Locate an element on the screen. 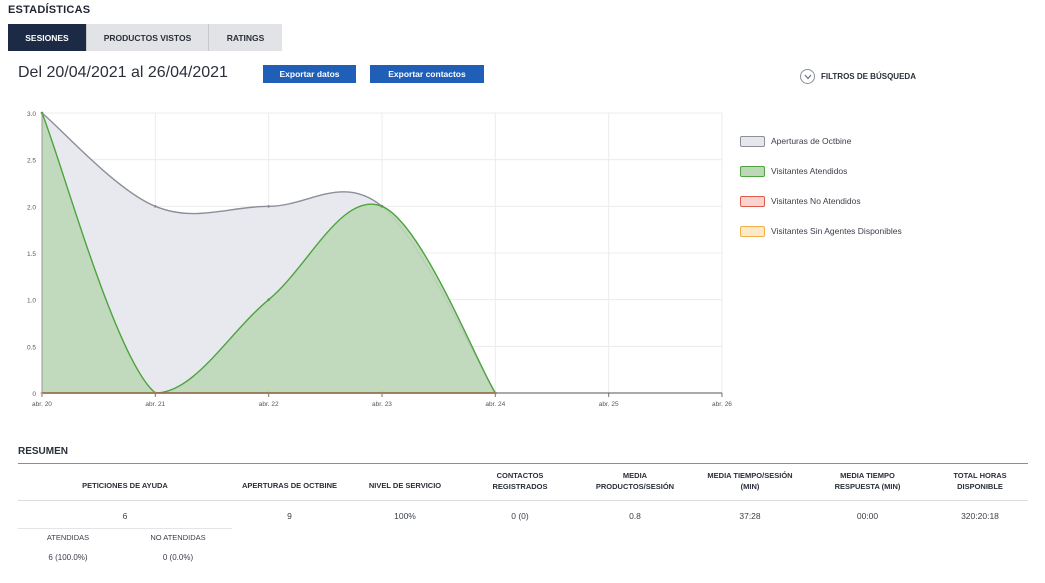  y-tick-label: 3.0 is located at coordinates (31, 114).